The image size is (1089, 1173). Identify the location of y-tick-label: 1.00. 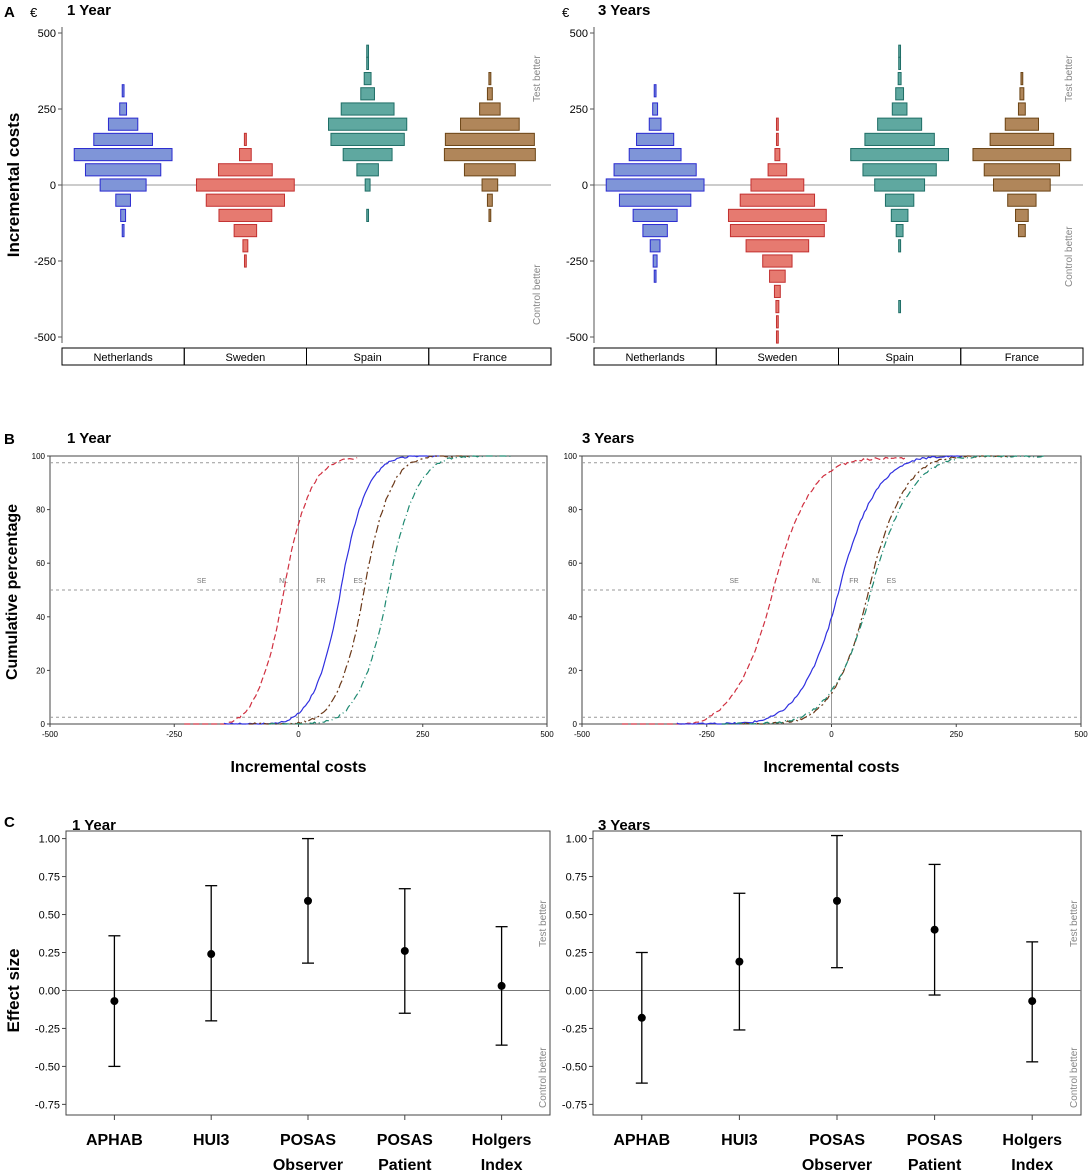
(576, 840).